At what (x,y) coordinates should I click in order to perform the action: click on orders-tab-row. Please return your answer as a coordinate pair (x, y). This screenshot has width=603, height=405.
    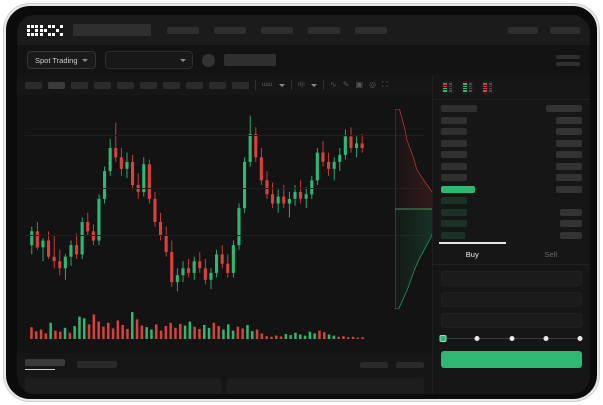
    Looking at the image, I should click on (224, 365).